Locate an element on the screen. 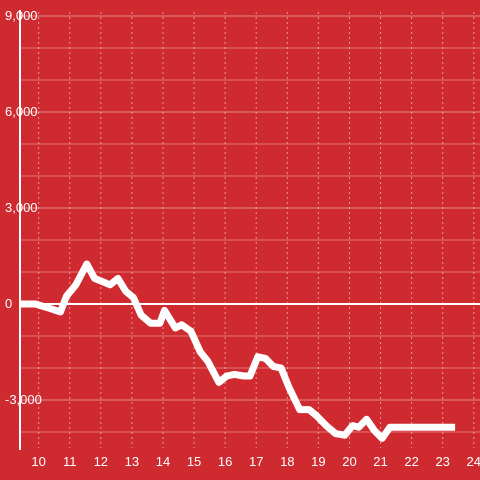  x-tick-label: 11 is located at coordinates (70, 461).